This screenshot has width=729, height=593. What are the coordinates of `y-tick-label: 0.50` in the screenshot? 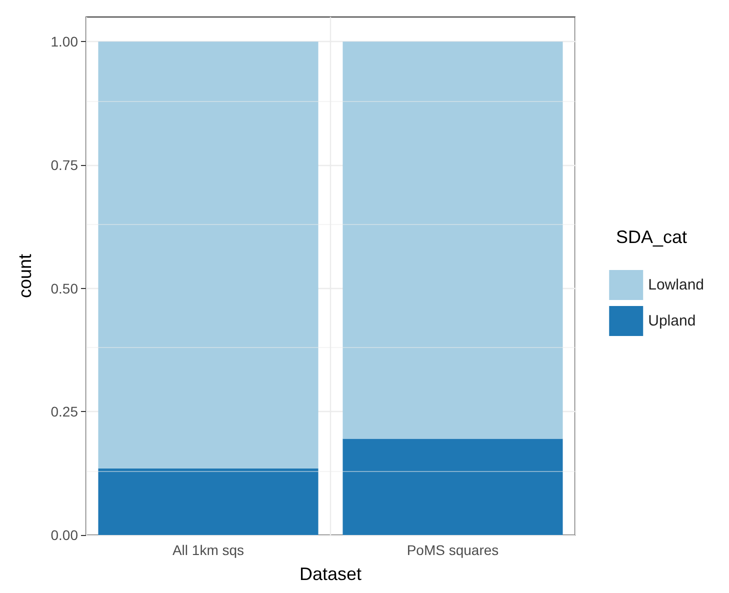 It's located at (64, 288).